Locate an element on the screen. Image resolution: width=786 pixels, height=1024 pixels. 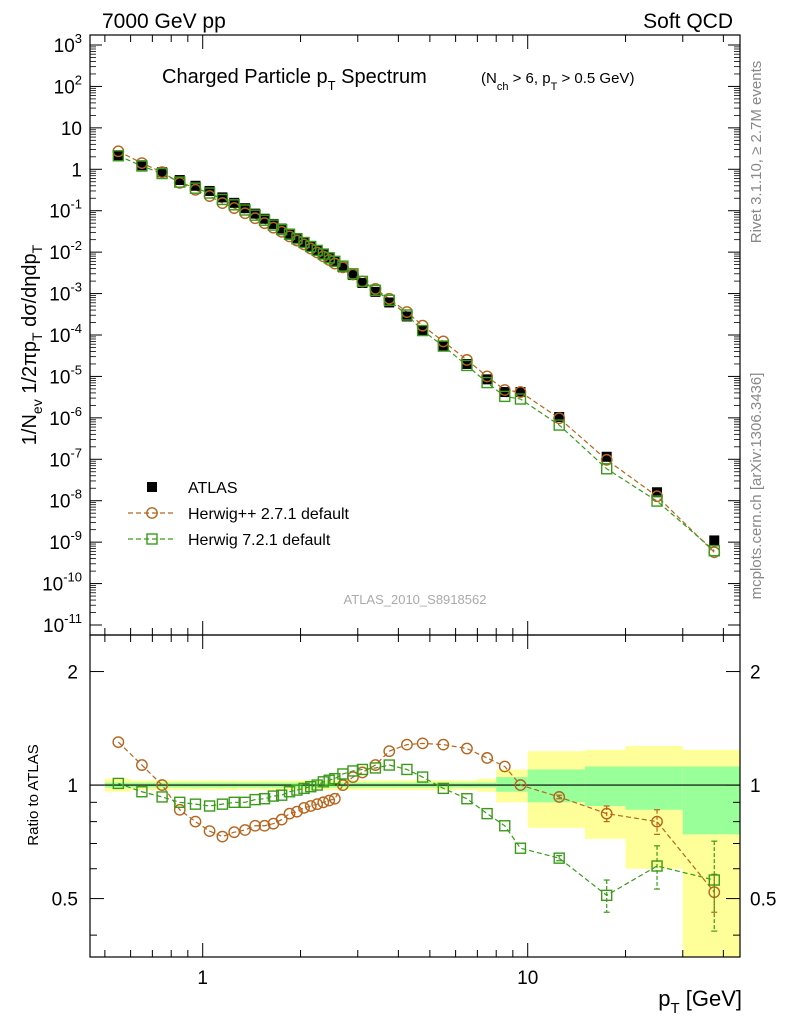
svg-text:mcplots.cern.ch [arXiv:1306.34: mcplots.cern.ch [arXiv:1306.3436] is located at coordinates (756, 486).